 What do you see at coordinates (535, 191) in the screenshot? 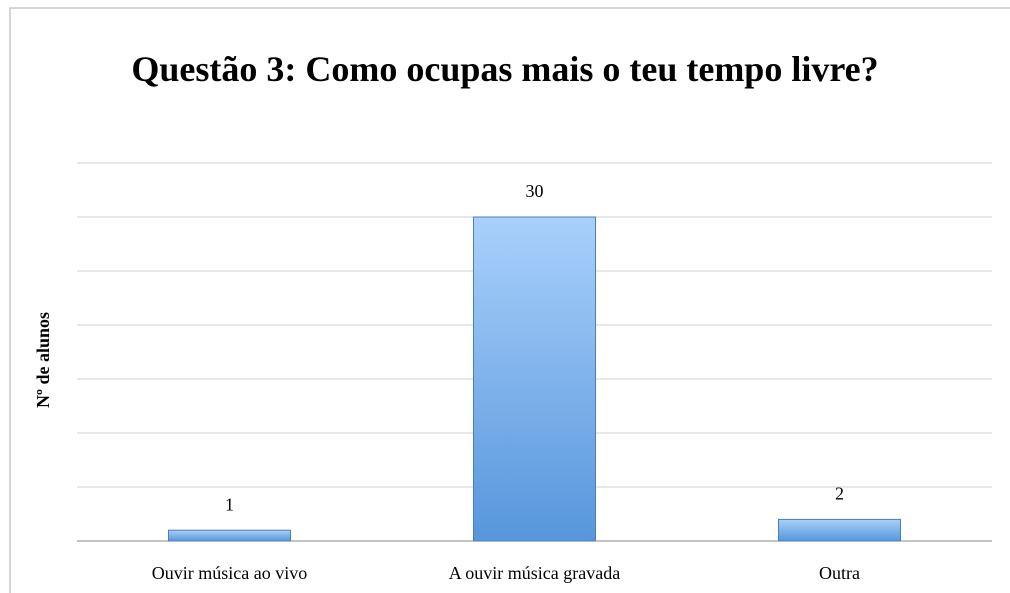
I see `data-label: 30` at bounding box center [535, 191].